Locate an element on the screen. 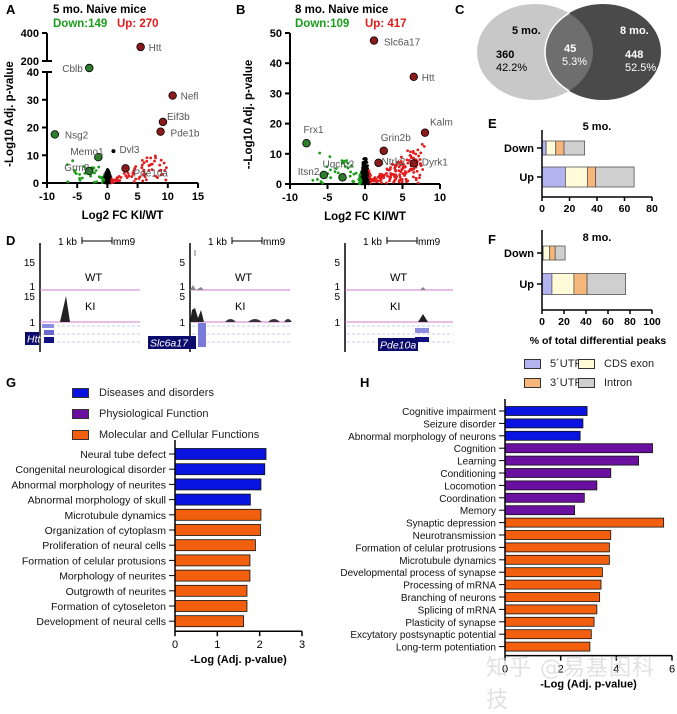  legend-label: 3´UTR is located at coordinates (566, 383).